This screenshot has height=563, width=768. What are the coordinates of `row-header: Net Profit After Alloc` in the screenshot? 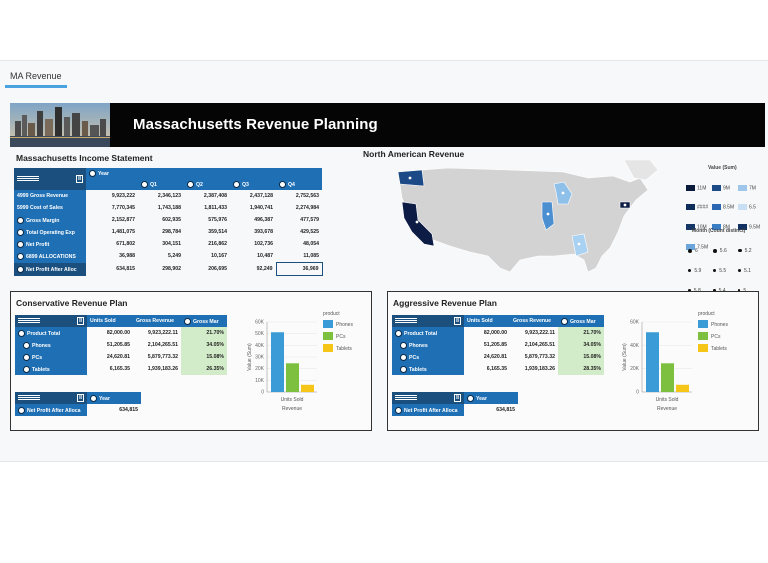 It's located at (50, 269).